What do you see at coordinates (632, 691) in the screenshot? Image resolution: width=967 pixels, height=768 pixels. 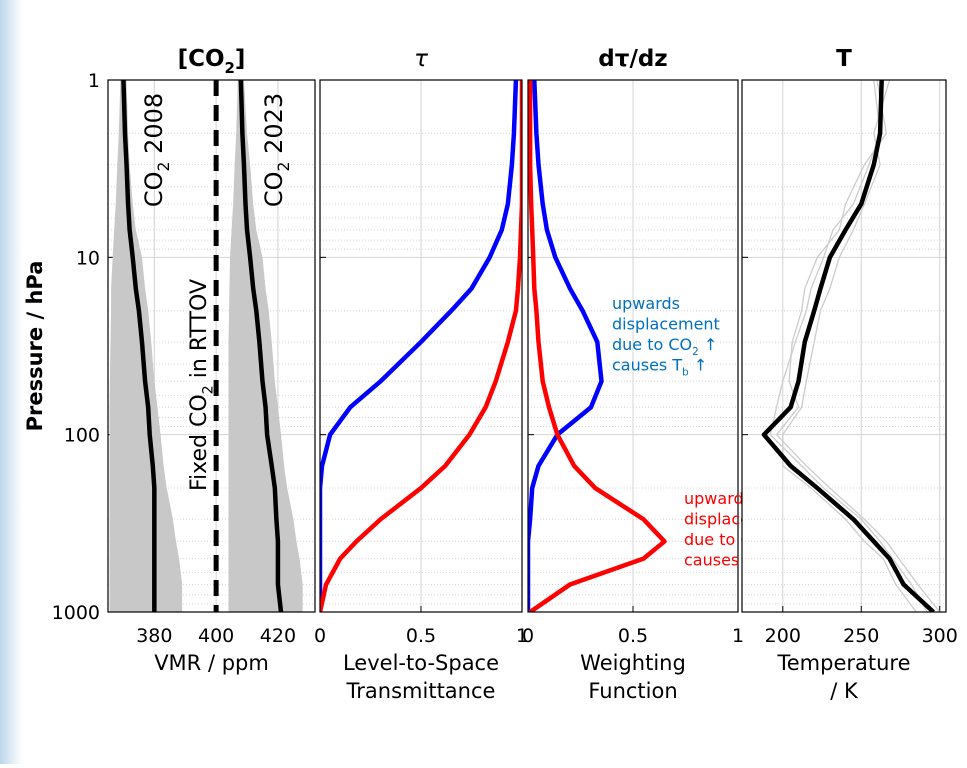 I see `x-axis-label: Function` at bounding box center [632, 691].